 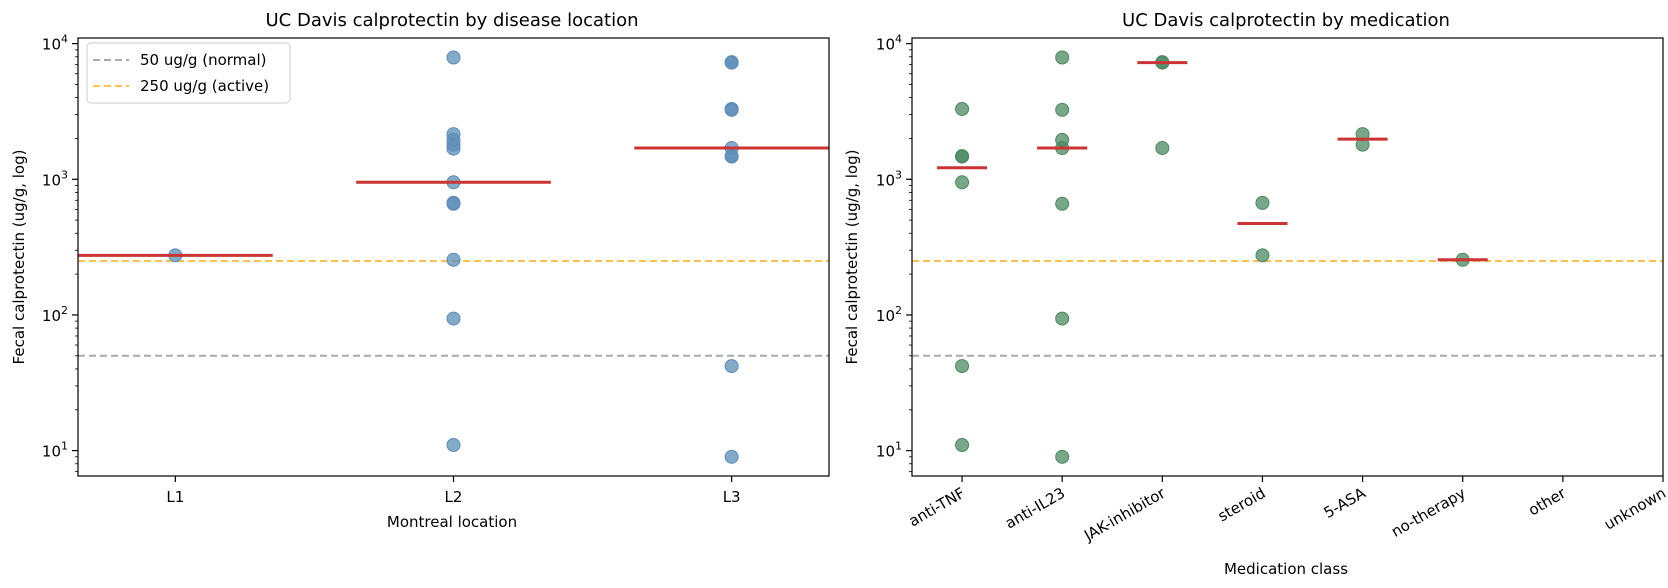 I want to click on x-tick-label: L1, so click(x=175, y=497).